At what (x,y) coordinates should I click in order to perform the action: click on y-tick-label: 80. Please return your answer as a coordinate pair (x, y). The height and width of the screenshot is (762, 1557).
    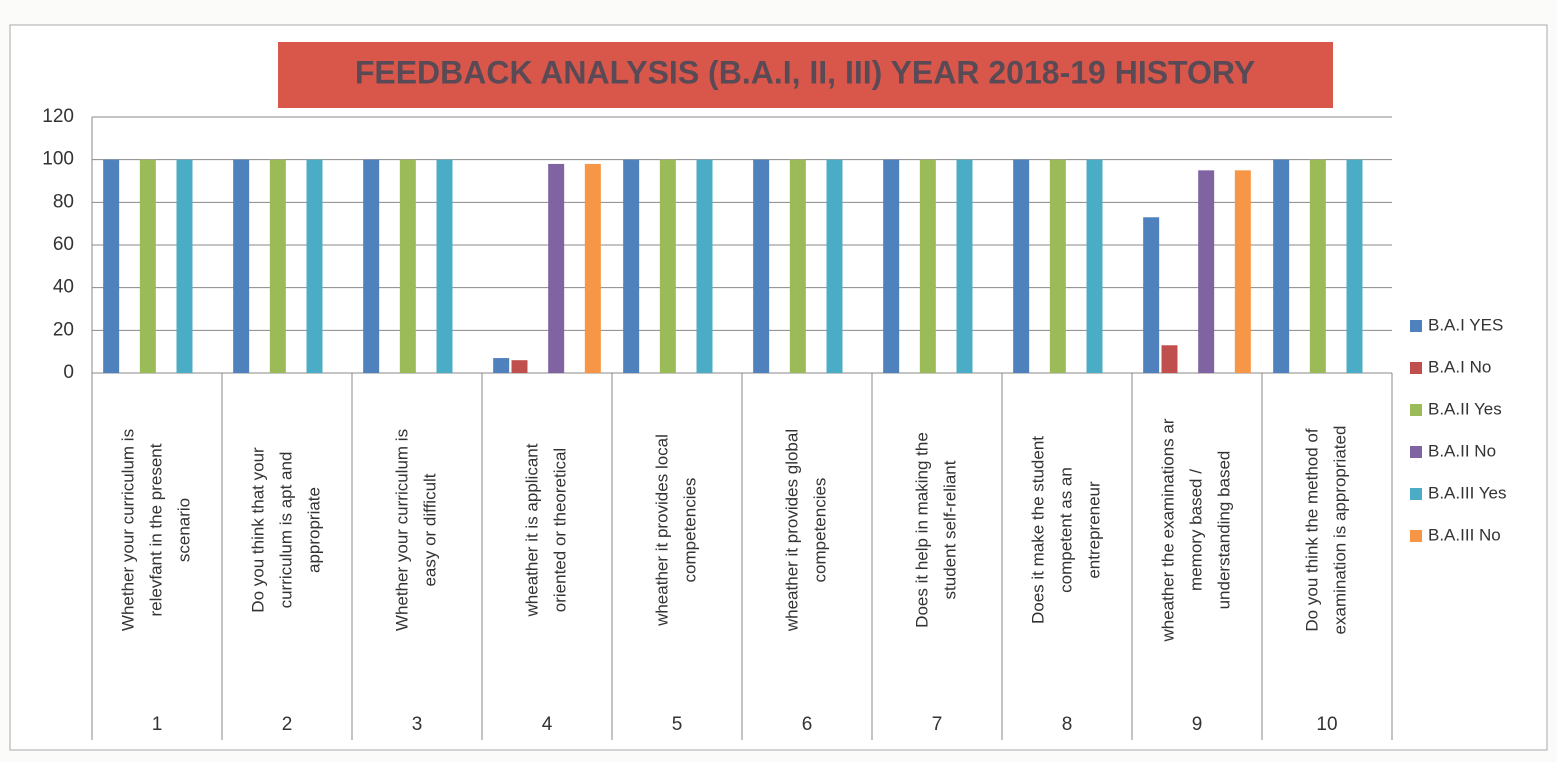
    Looking at the image, I should click on (63, 201).